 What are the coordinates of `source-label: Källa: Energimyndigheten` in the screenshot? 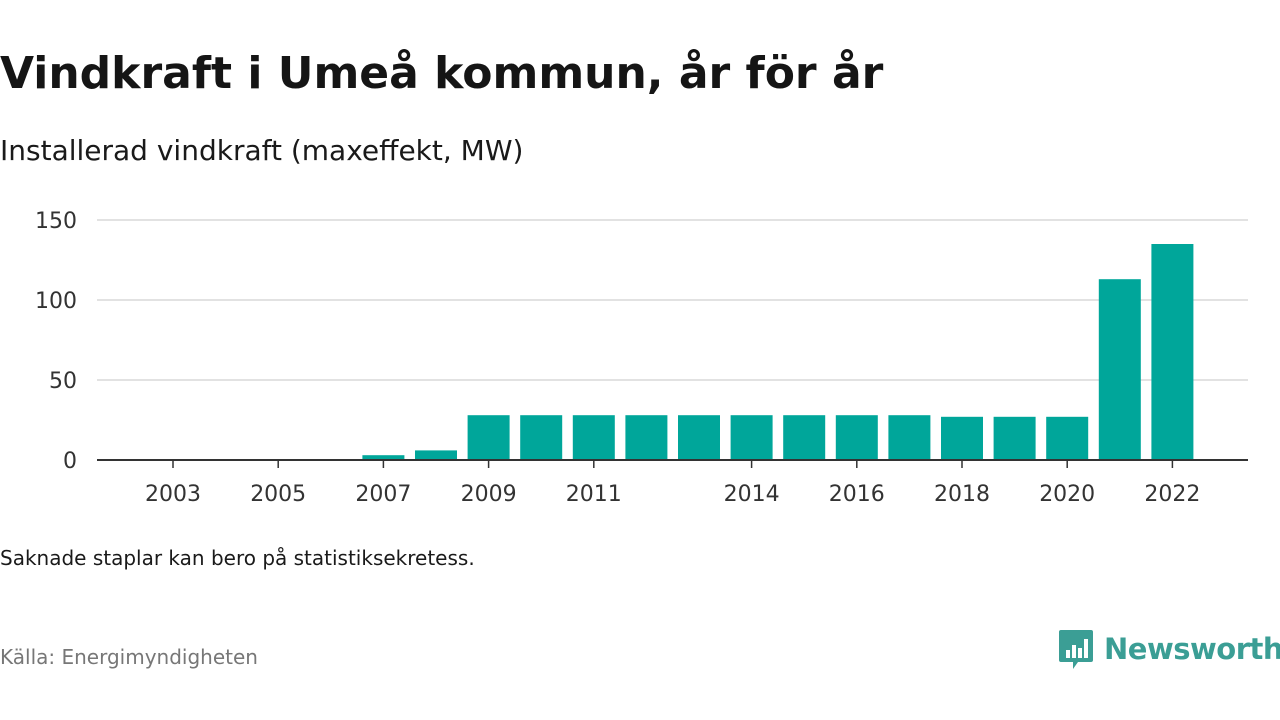 It's located at (129, 657).